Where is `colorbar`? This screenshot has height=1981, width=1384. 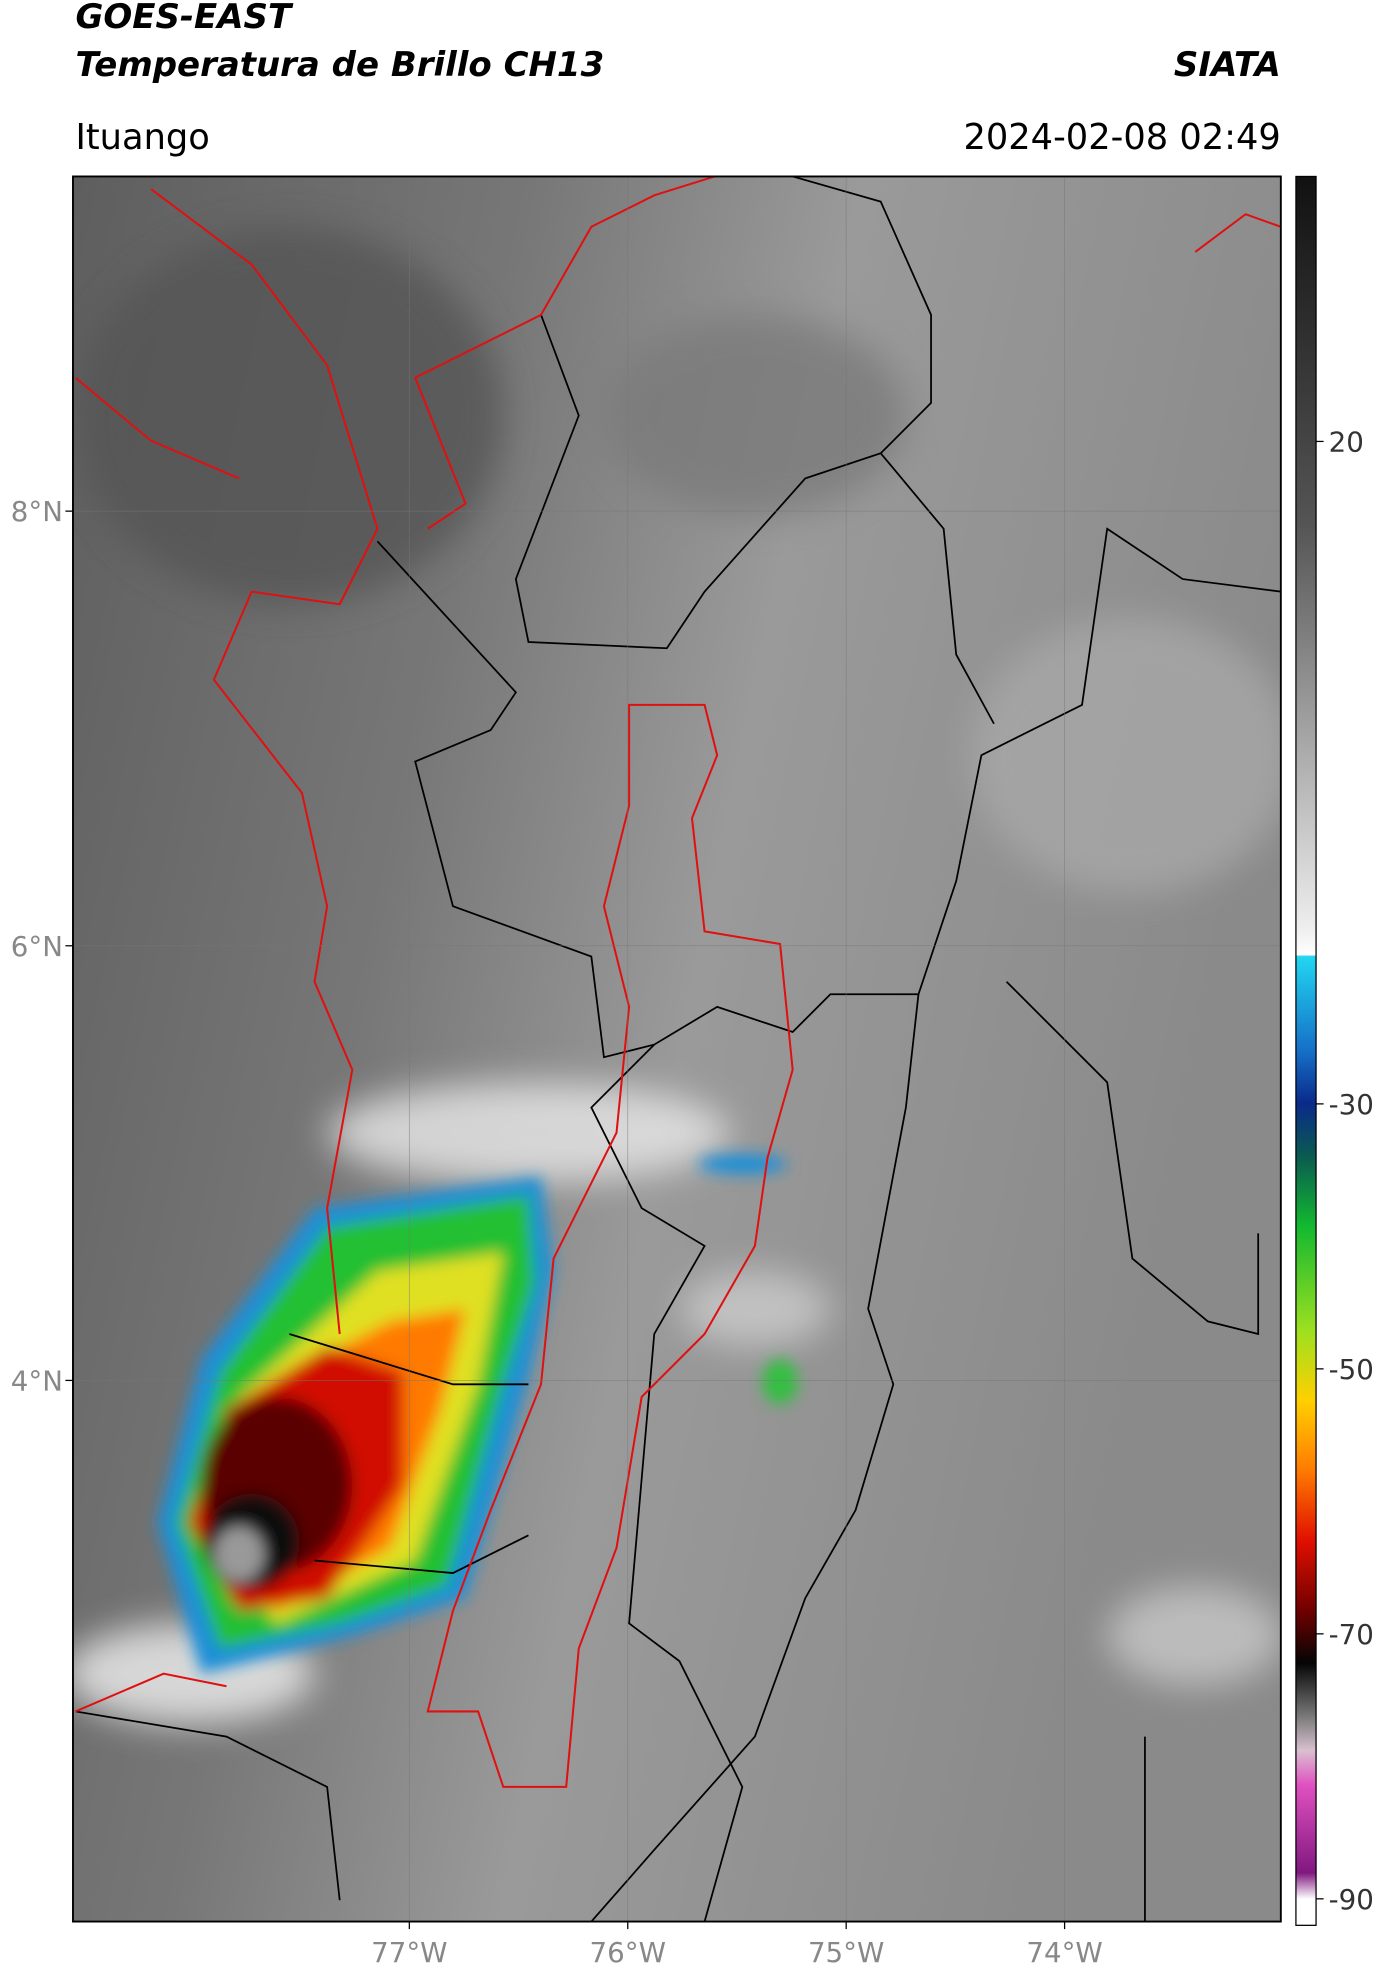 colorbar is located at coordinates (1306, 1050).